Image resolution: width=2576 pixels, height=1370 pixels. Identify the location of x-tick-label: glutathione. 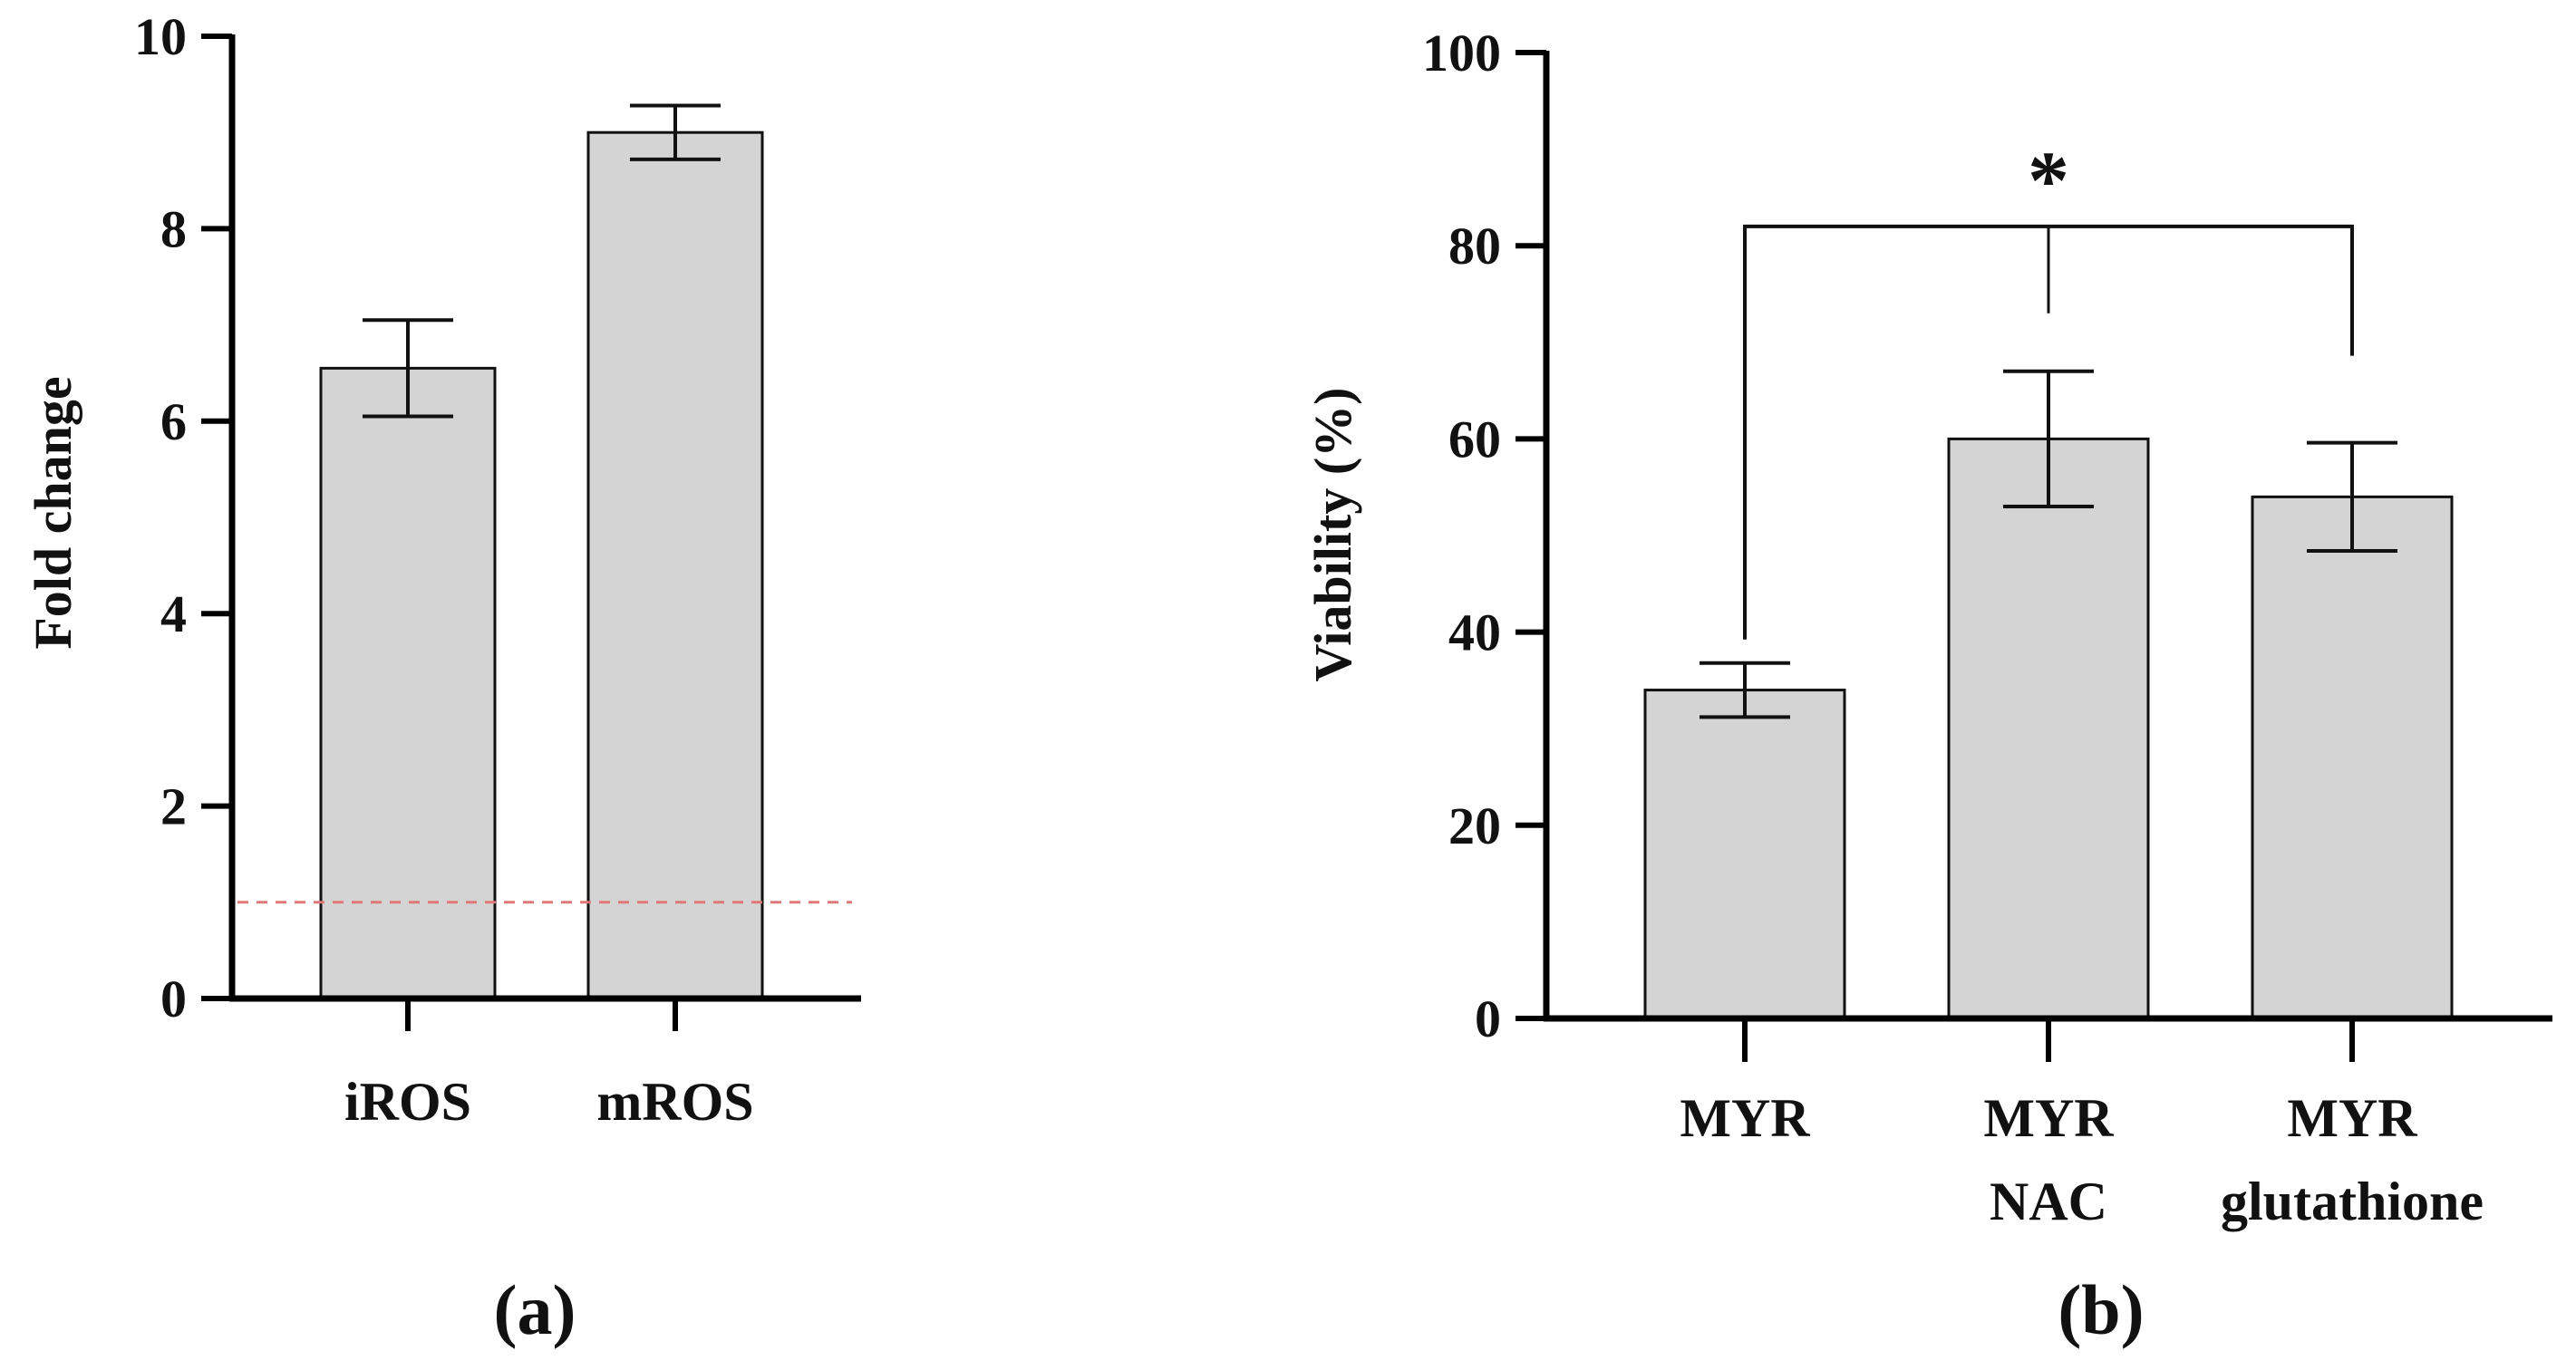
(2352, 1201).